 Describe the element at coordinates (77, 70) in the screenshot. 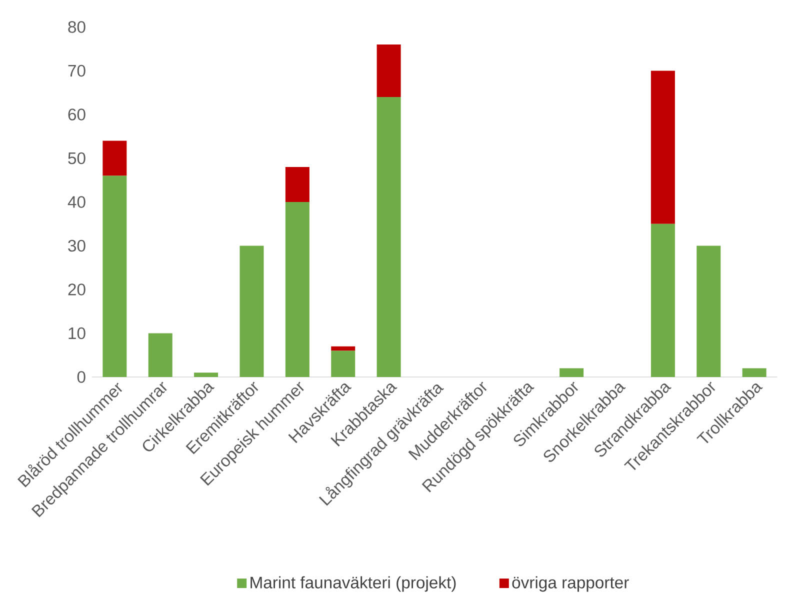

I see `y-tick-label: 70` at that location.